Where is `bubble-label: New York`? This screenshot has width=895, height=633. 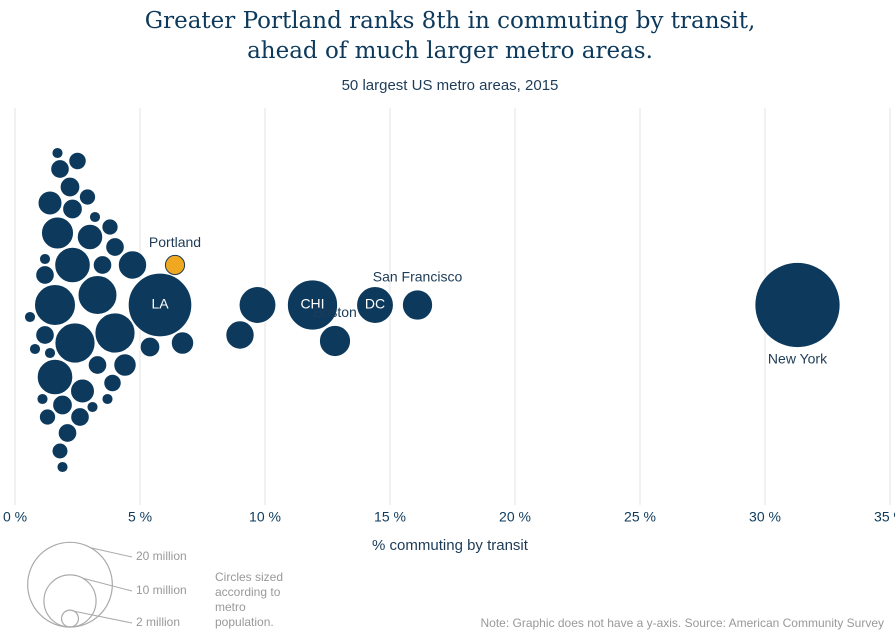
bubble-label: New York is located at coordinates (798, 358).